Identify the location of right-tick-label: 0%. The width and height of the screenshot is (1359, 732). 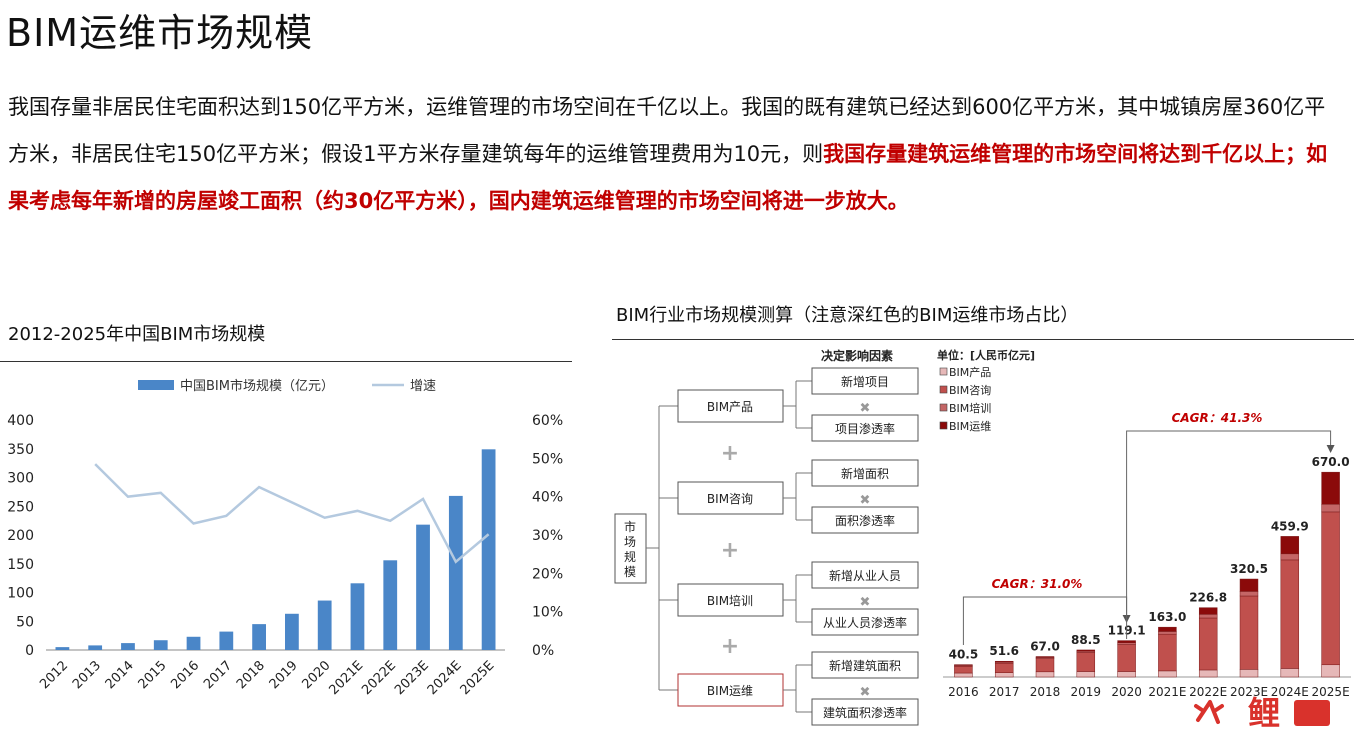
(543, 651).